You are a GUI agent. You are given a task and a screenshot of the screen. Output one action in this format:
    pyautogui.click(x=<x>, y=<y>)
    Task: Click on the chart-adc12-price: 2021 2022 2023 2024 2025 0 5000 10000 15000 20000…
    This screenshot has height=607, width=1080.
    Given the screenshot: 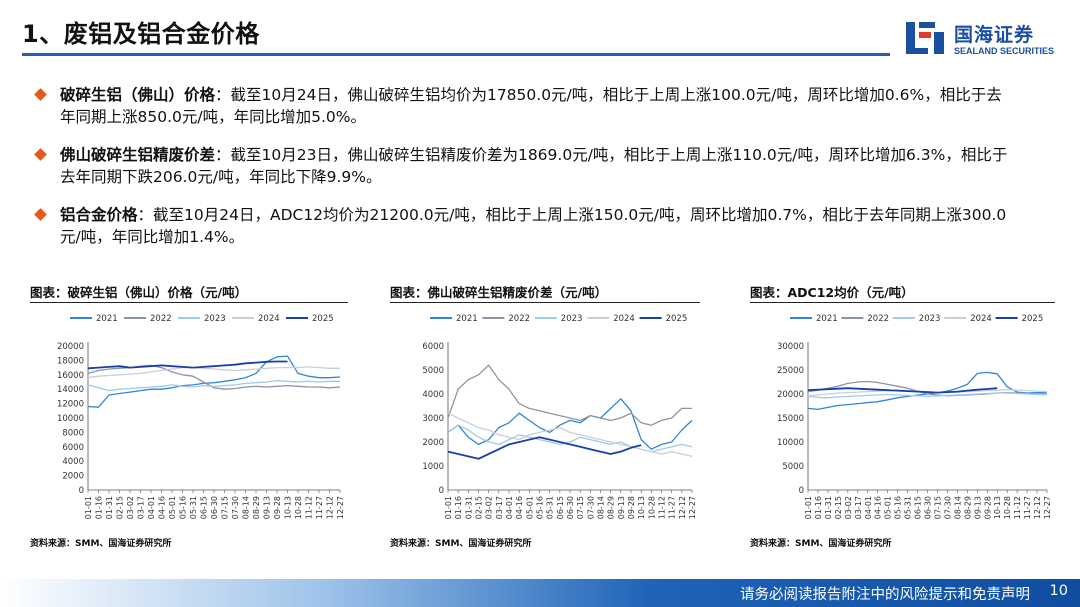 What is the action you would take?
    pyautogui.click(x=914, y=416)
    